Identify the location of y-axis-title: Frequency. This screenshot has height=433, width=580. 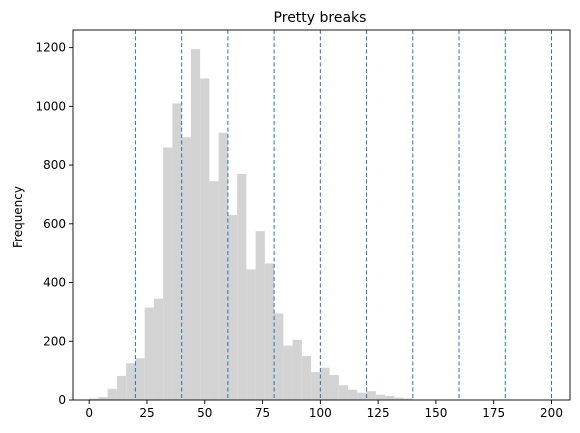
(18, 217).